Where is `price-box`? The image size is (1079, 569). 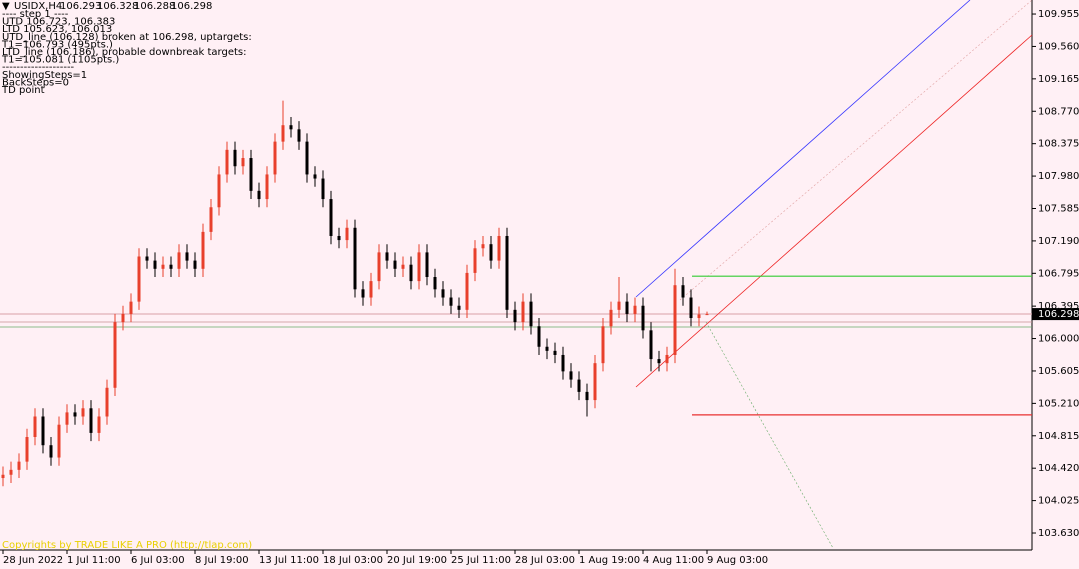
price-box is located at coordinates (1055, 314).